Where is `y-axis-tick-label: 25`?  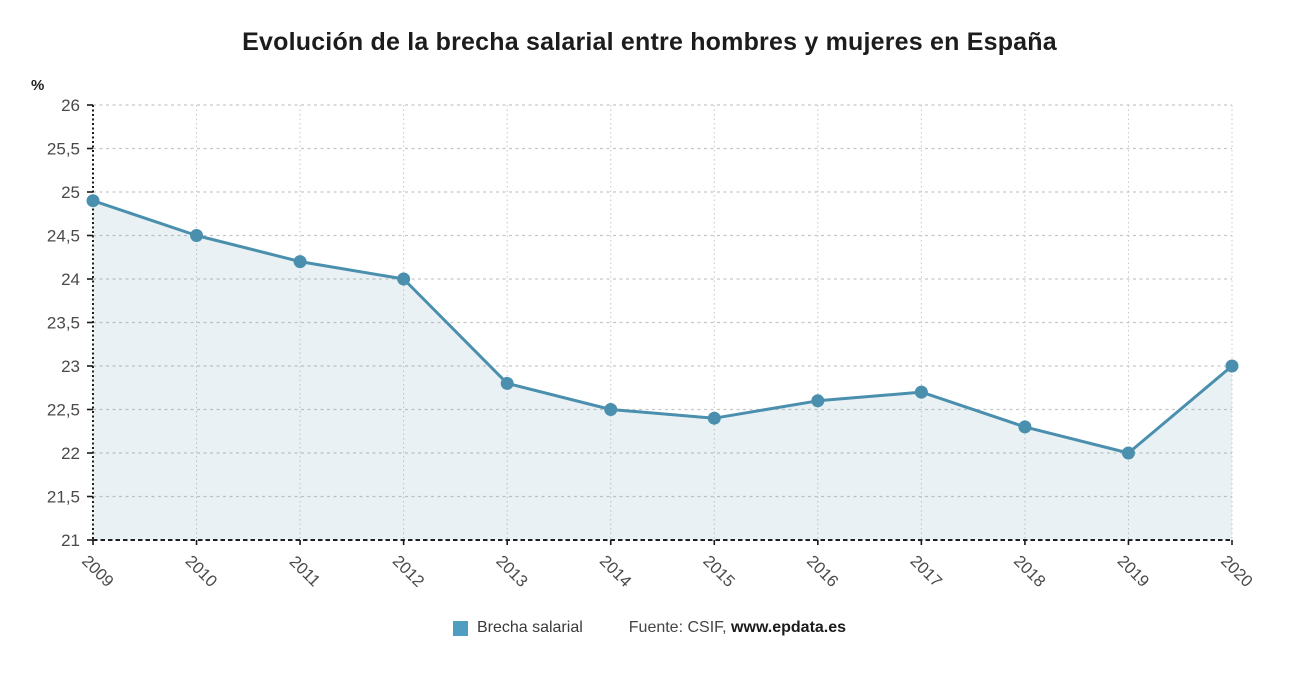 y-axis-tick-label: 25 is located at coordinates (70, 192).